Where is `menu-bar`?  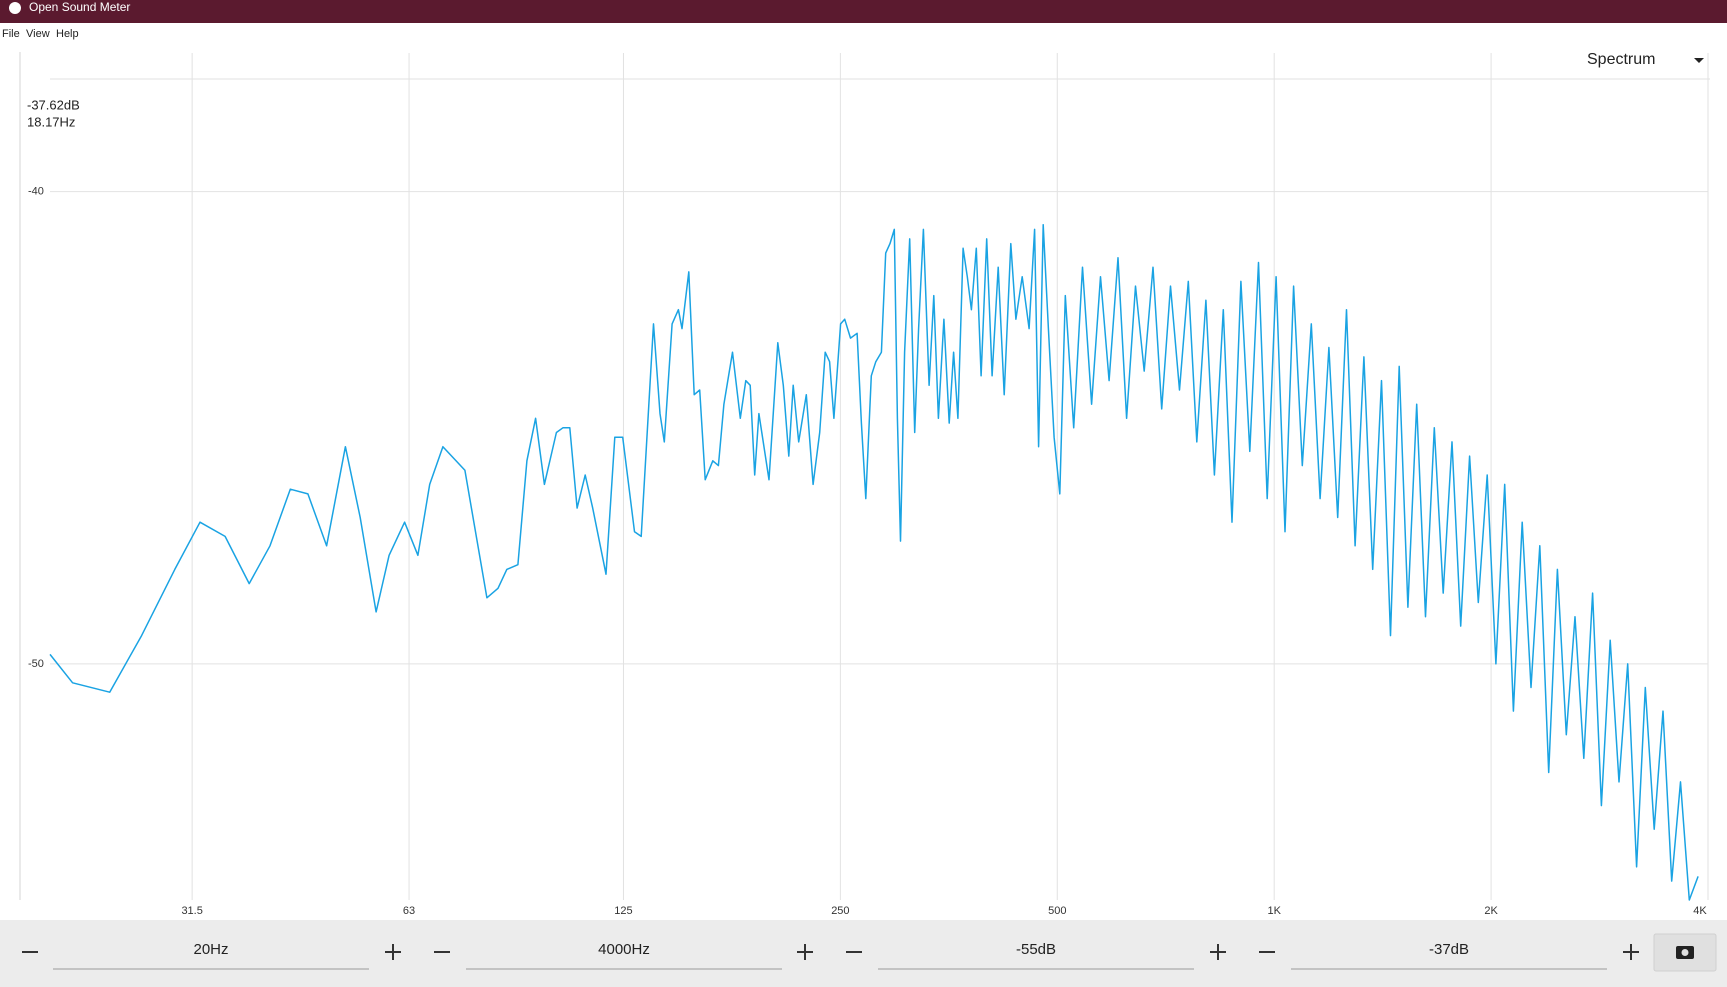 menu-bar is located at coordinates (863, 33).